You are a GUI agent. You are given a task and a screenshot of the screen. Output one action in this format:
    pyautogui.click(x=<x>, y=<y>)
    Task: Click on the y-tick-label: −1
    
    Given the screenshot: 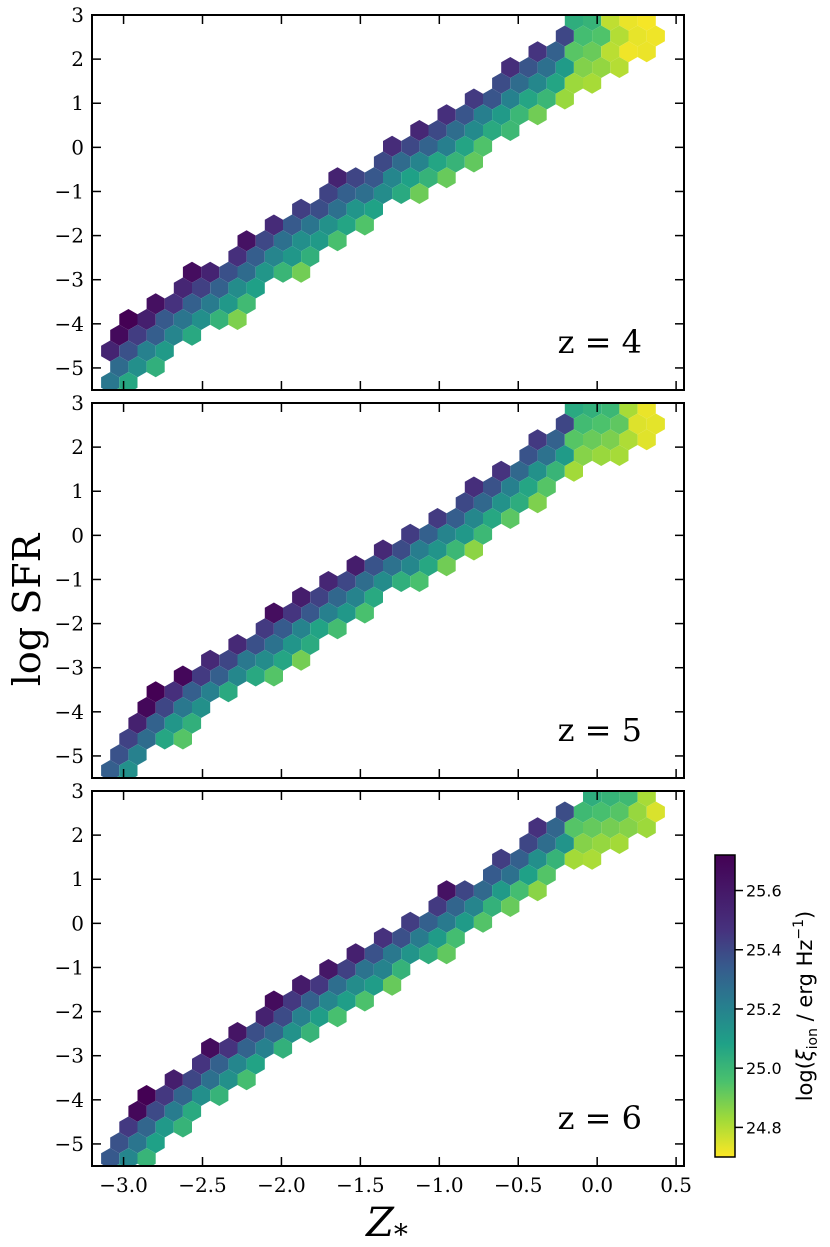 What is the action you would take?
    pyautogui.click(x=69, y=191)
    